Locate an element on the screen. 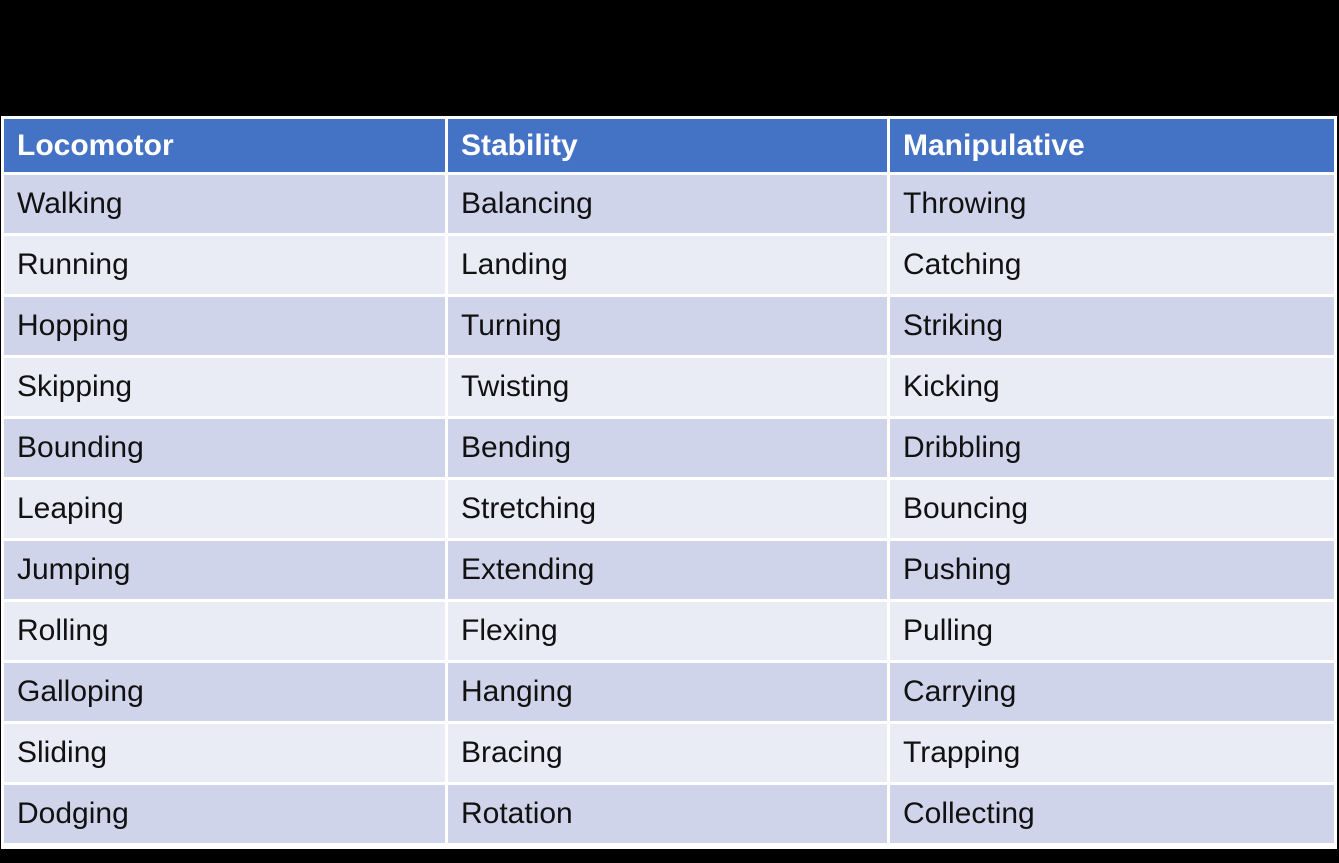 Image resolution: width=1339 pixels, height=863 pixels. table-cell: Hanging is located at coordinates (667, 692).